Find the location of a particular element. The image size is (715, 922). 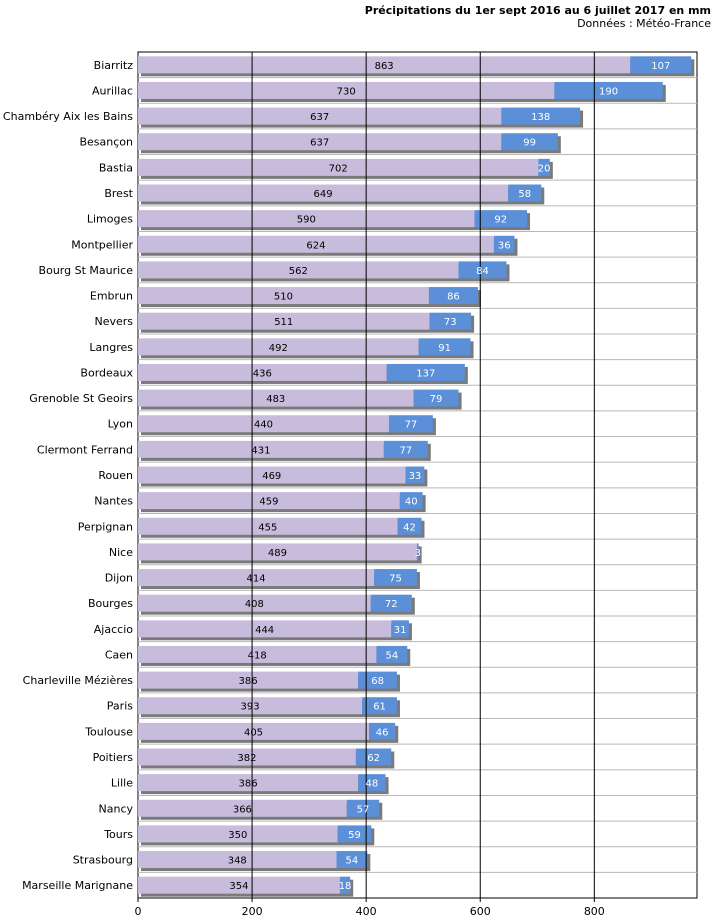

category-label: Bastia is located at coordinates (116, 167).